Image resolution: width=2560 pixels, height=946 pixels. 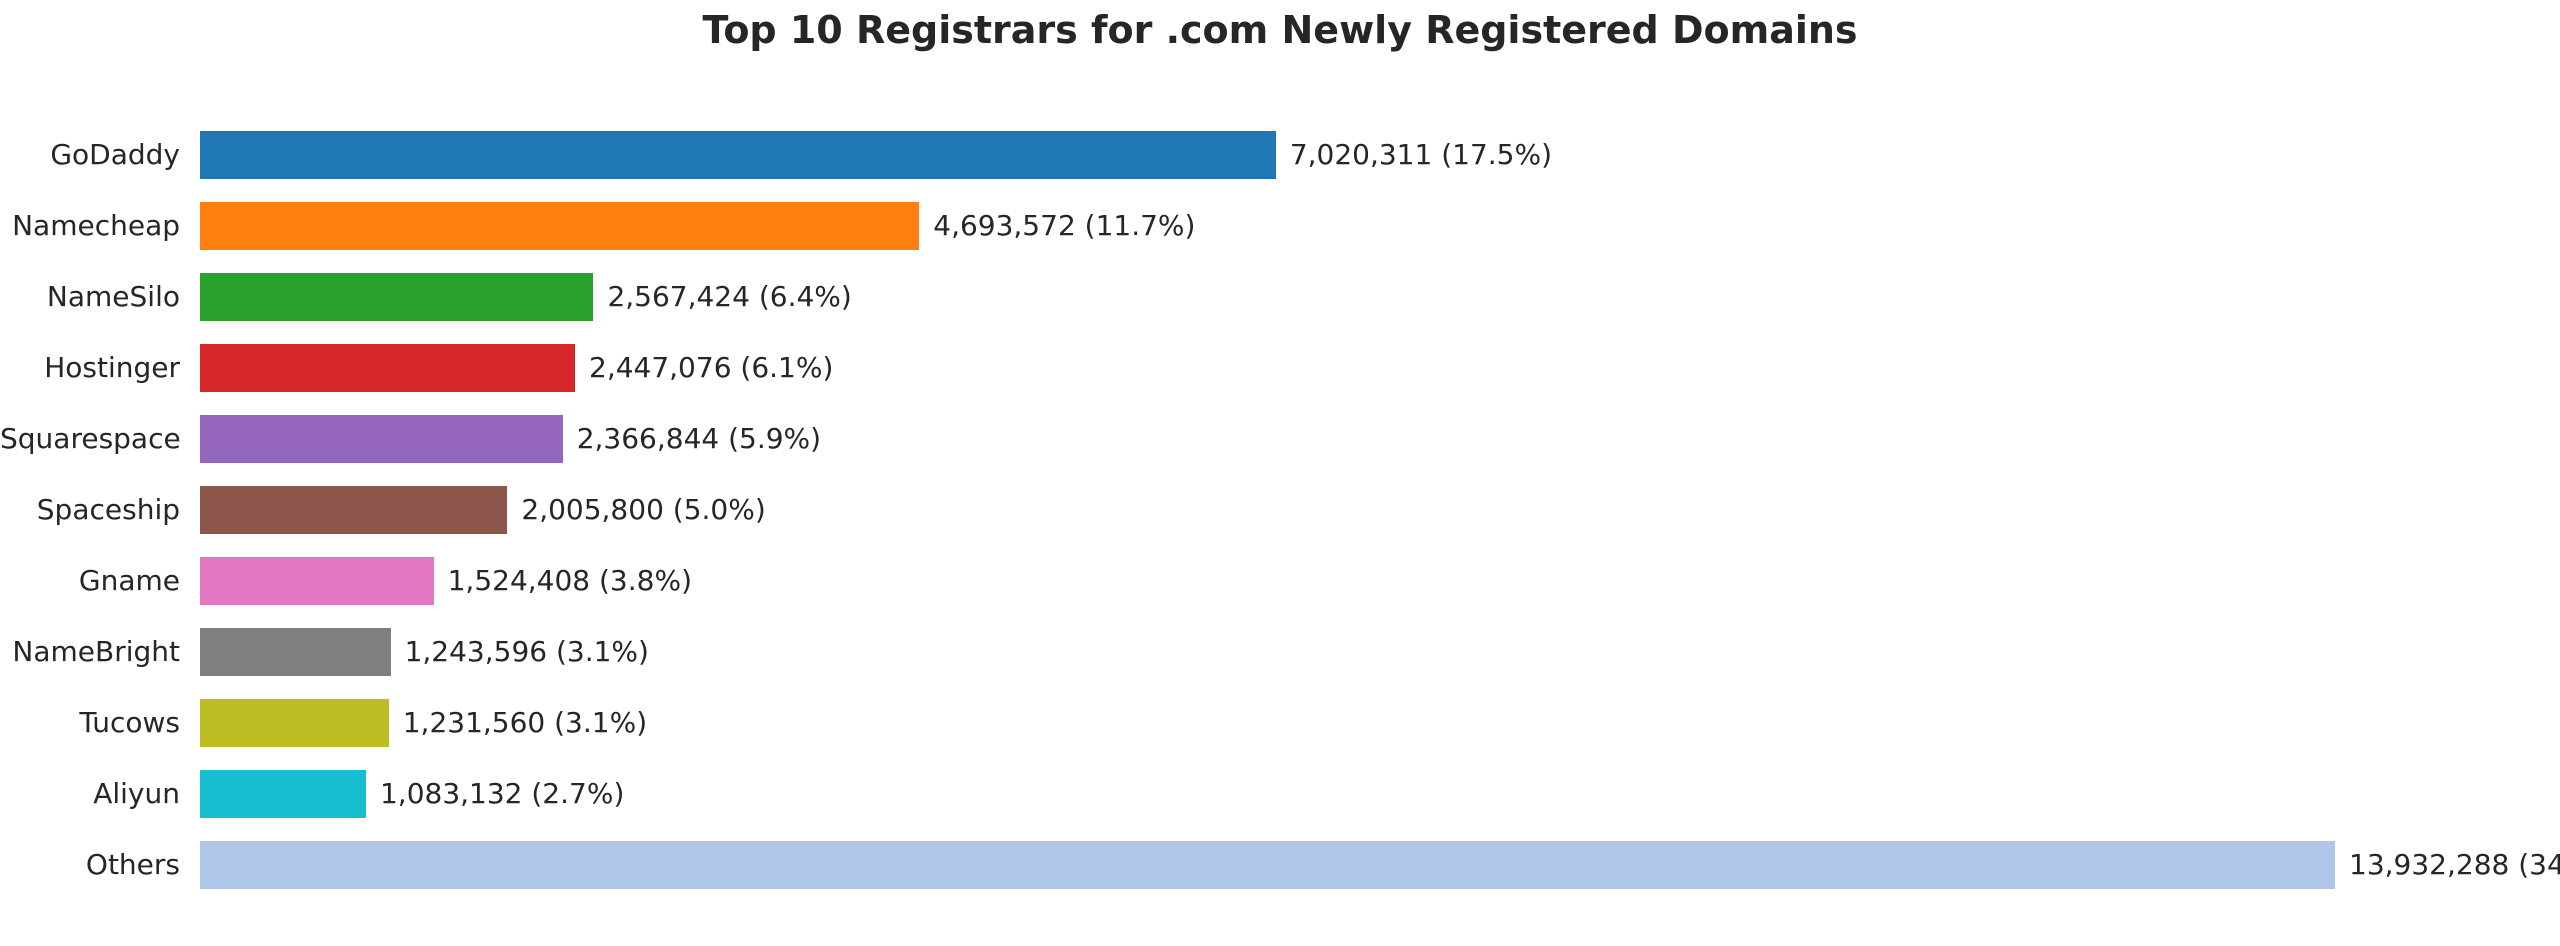 What do you see at coordinates (729, 296) in the screenshot?
I see `value-label: 2,567,424 (6.4%)` at bounding box center [729, 296].